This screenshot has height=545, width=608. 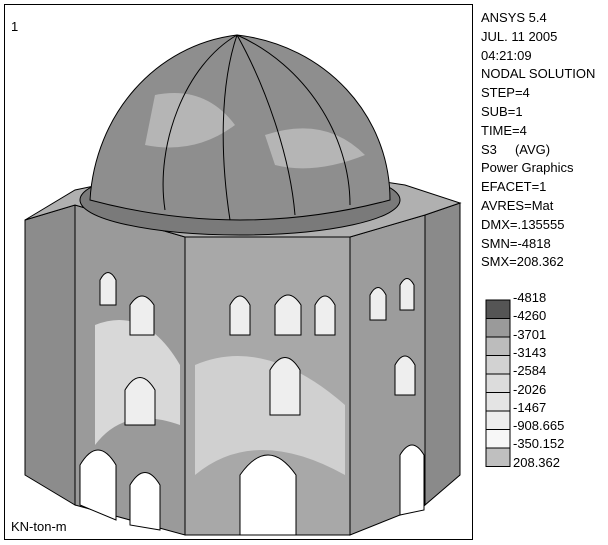 I want to click on legend-label: -3143, so click(x=530, y=352).